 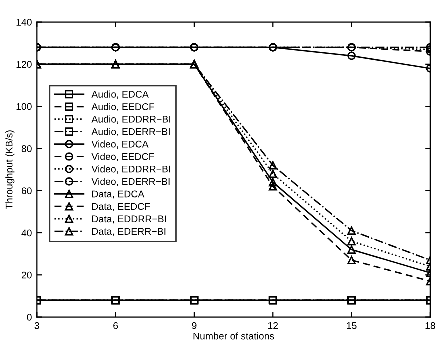 What do you see at coordinates (27, 191) in the screenshot?
I see `y-tick-label: 60` at bounding box center [27, 191].